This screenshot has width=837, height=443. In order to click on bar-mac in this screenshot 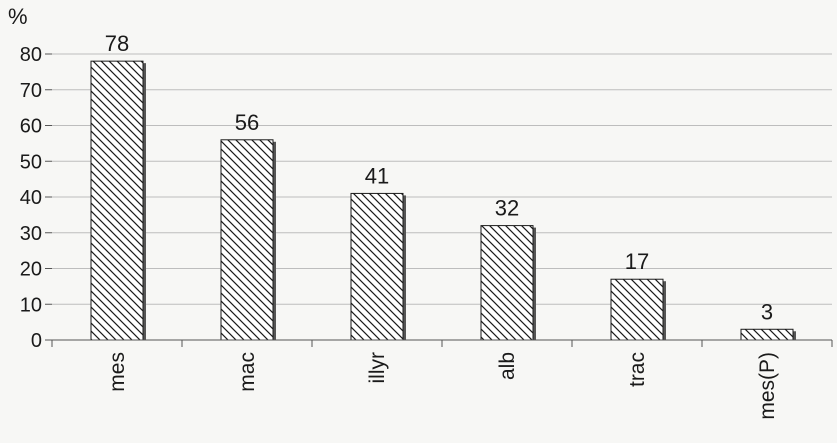, I will do `click(248, 240)`.